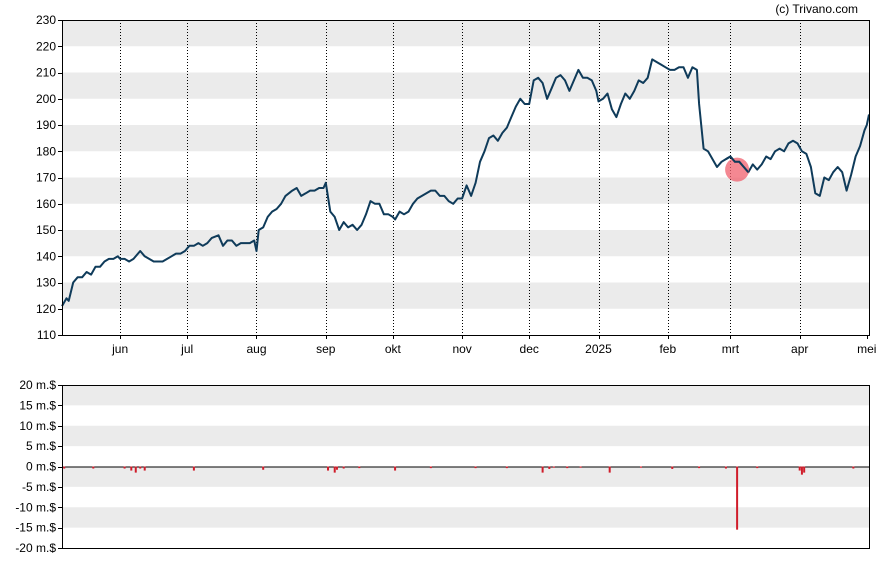 The height and width of the screenshot is (565, 888). I want to click on price-series-line-overlay, so click(737, 164).